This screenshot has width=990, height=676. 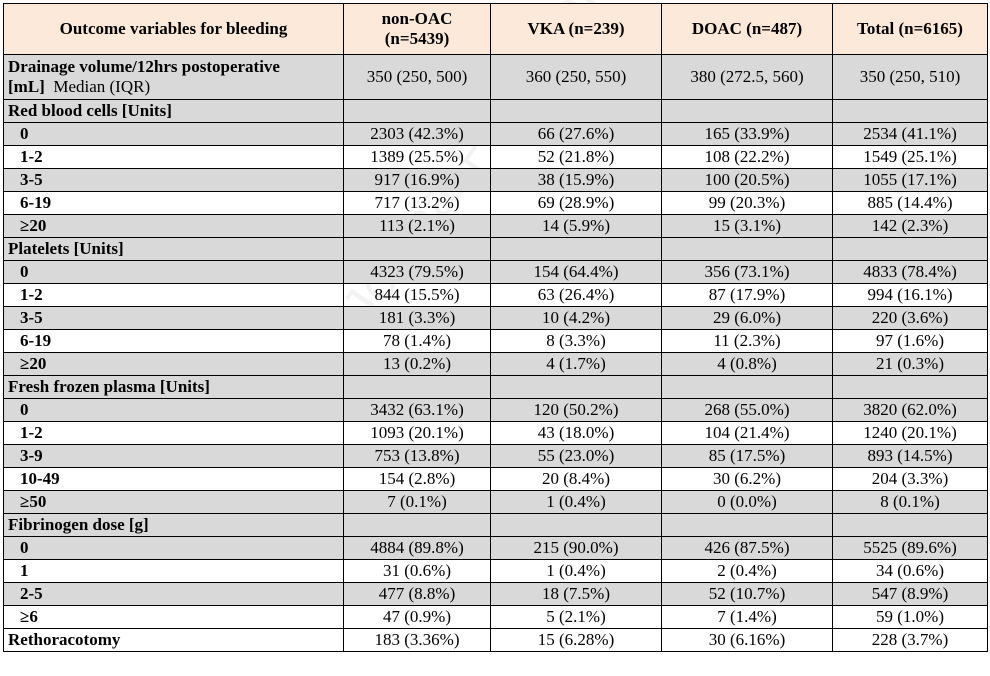 What do you see at coordinates (576, 364) in the screenshot?
I see `table-cell: 4 (1.7%)` at bounding box center [576, 364].